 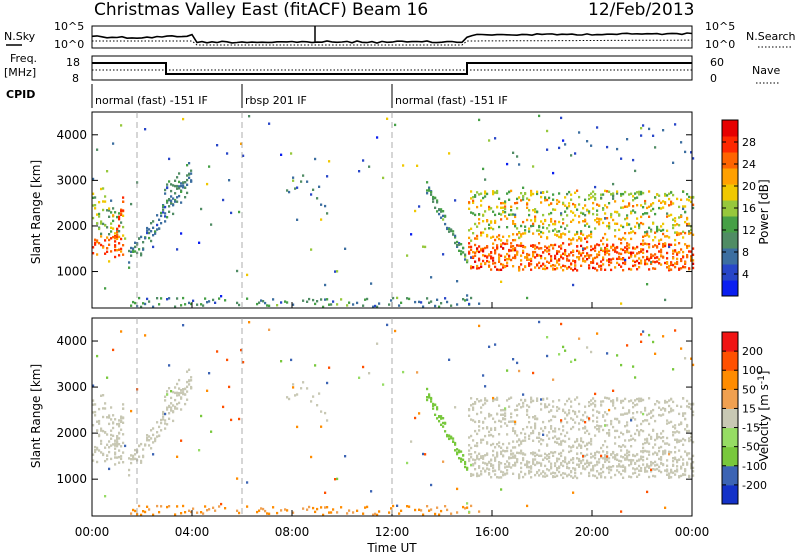 What do you see at coordinates (752, 370) in the screenshot?
I see `colorbar-tick-label: 100` at bounding box center [752, 370].